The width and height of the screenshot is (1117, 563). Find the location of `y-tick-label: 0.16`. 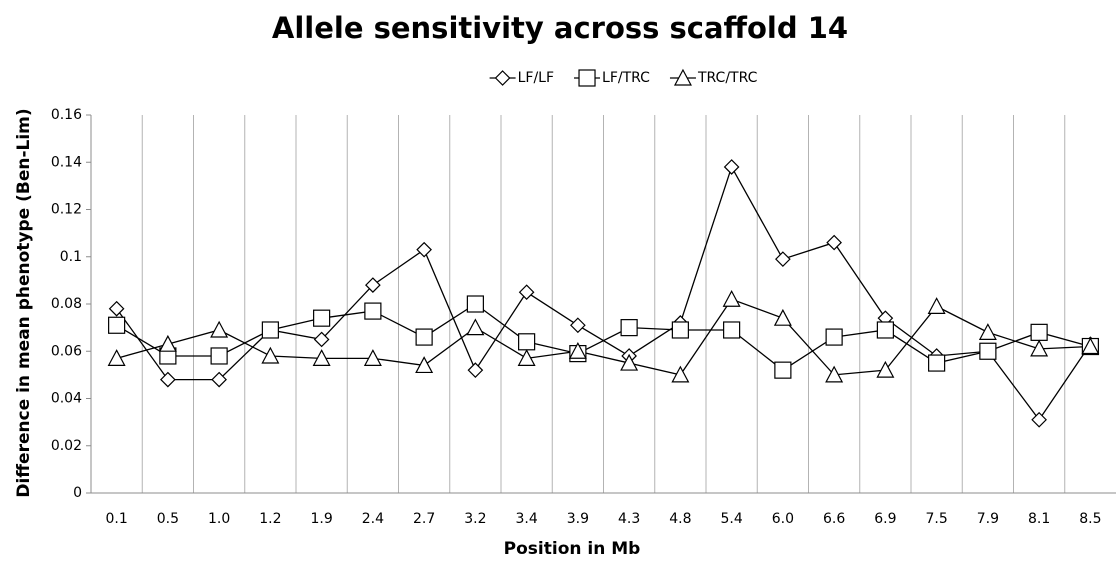

y-tick-label: 0.16 is located at coordinates (66, 115).